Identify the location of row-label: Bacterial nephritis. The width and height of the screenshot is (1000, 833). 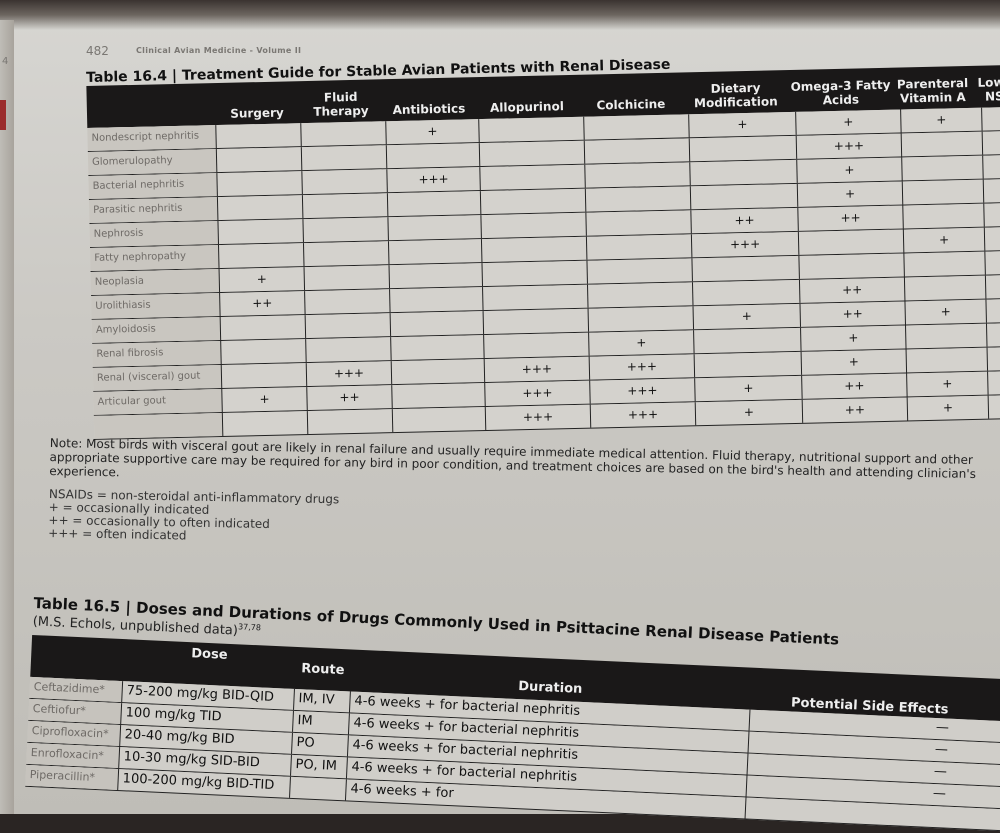
(152, 186).